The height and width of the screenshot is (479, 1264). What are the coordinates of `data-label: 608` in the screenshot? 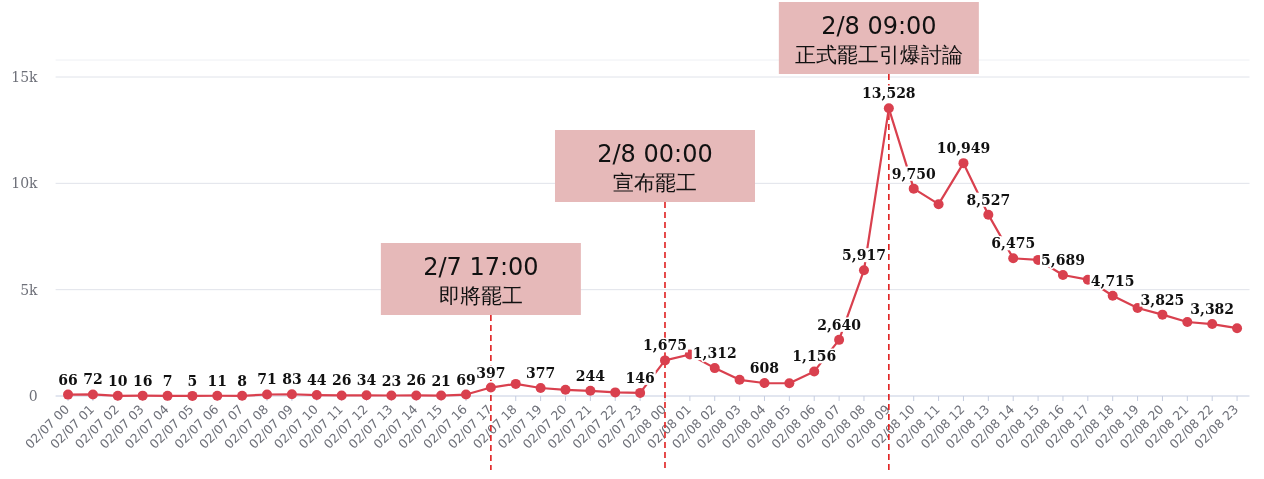 It's located at (764, 368).